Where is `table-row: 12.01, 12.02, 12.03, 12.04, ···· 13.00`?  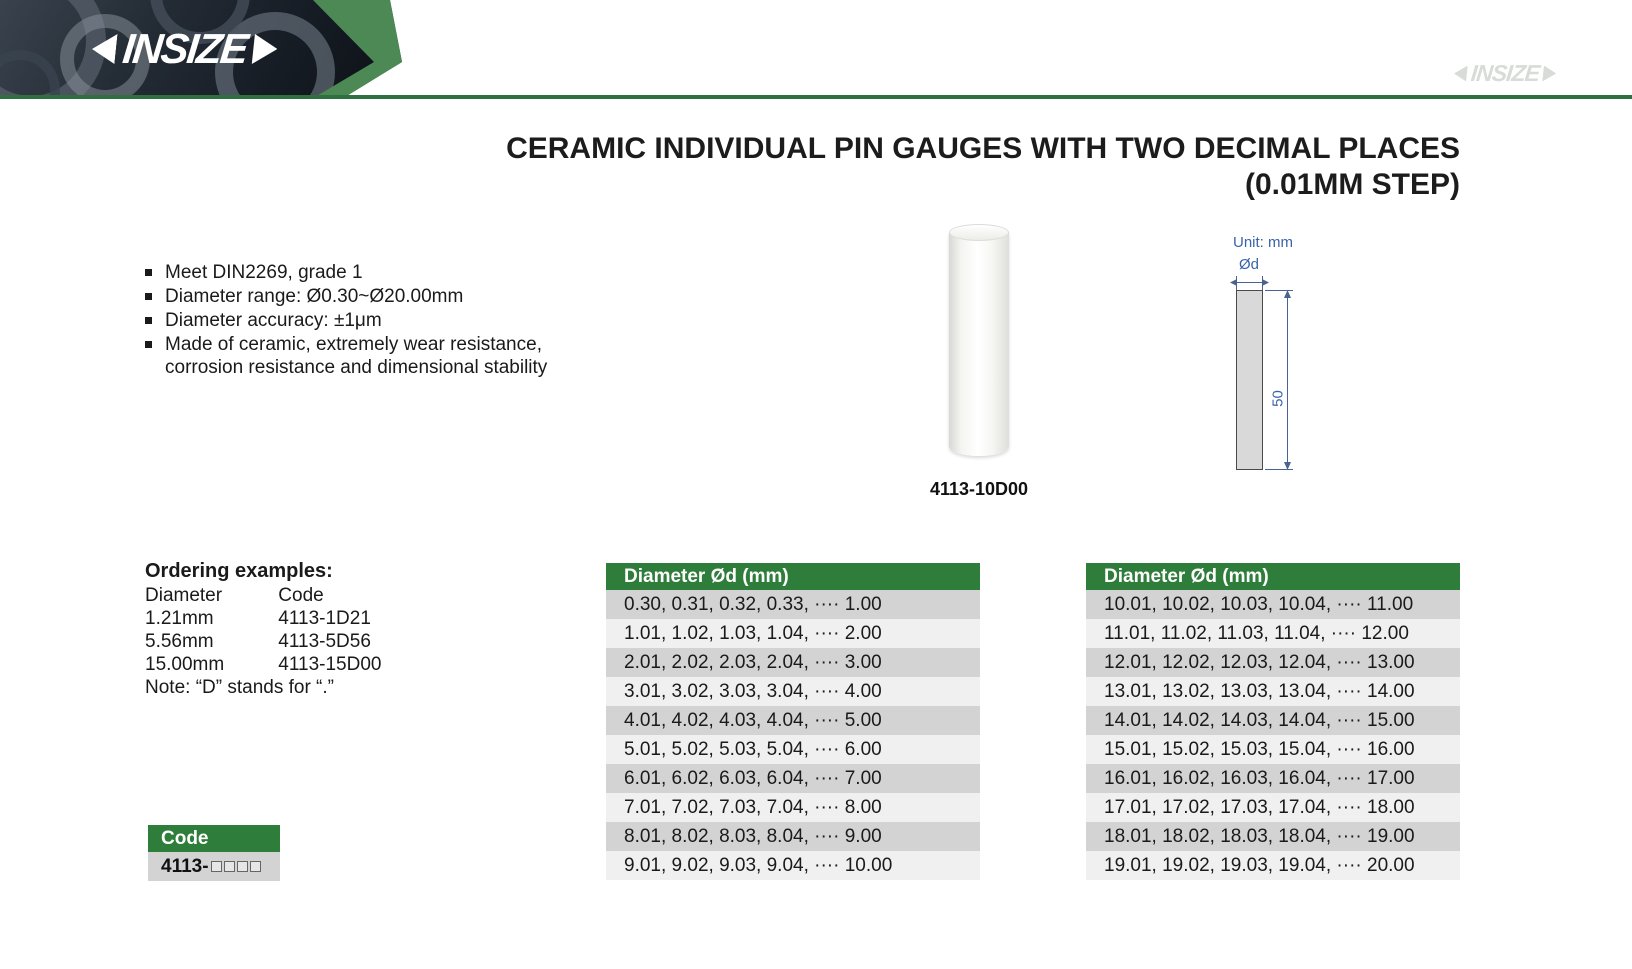 table-row: 12.01, 12.02, 12.03, 12.04, ···· 13.00 is located at coordinates (1273, 662).